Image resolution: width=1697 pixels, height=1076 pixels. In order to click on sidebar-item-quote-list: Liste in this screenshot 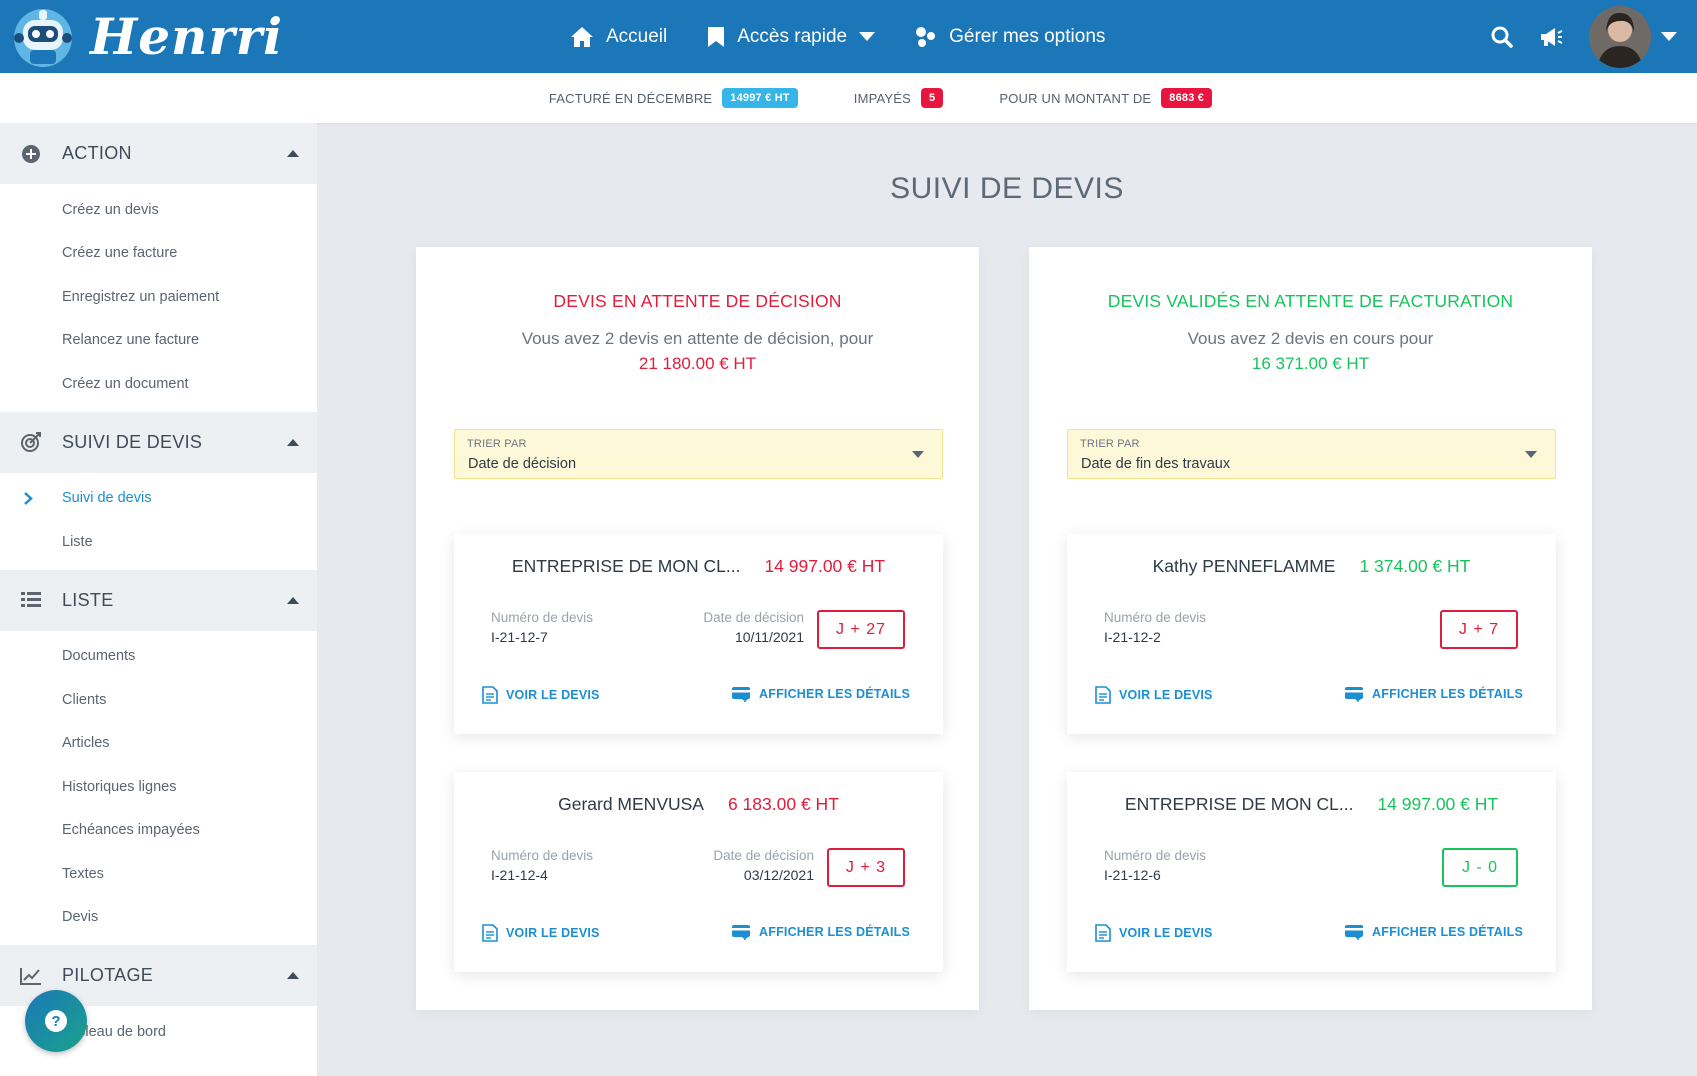, I will do `click(77, 541)`.